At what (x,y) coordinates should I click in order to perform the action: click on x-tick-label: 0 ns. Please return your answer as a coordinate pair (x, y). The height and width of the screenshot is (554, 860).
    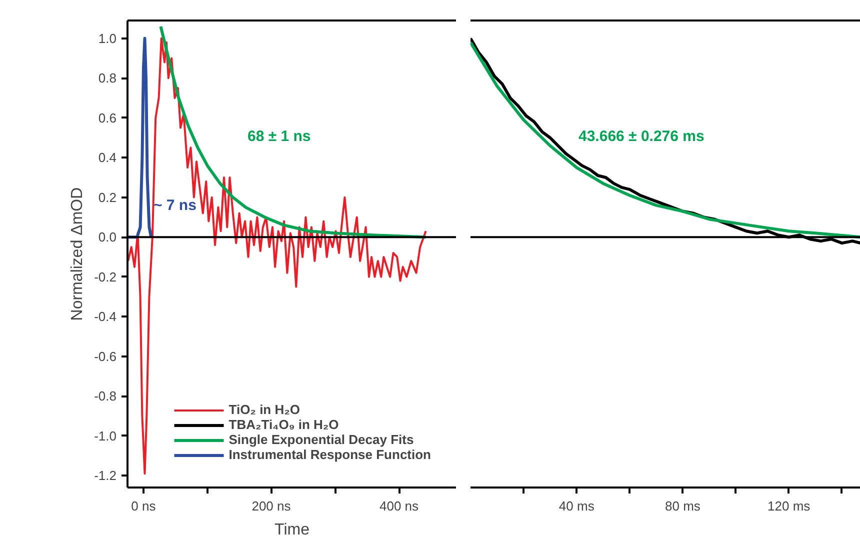
    Looking at the image, I should click on (143, 506).